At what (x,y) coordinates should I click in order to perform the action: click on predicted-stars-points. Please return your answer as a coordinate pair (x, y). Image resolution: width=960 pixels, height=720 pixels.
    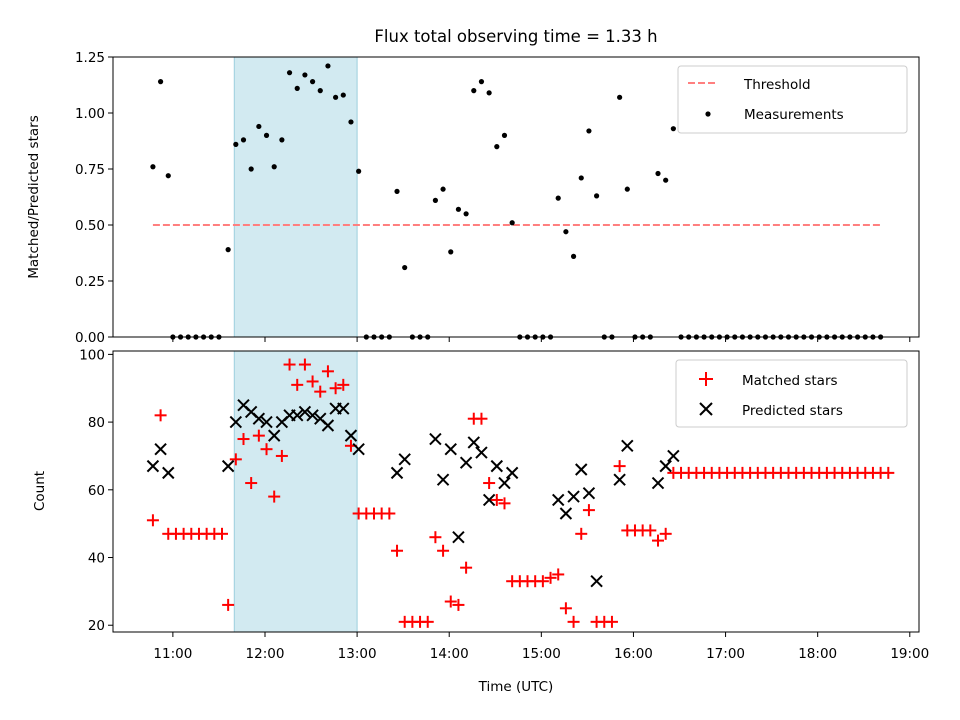
    Looking at the image, I should click on (413, 493).